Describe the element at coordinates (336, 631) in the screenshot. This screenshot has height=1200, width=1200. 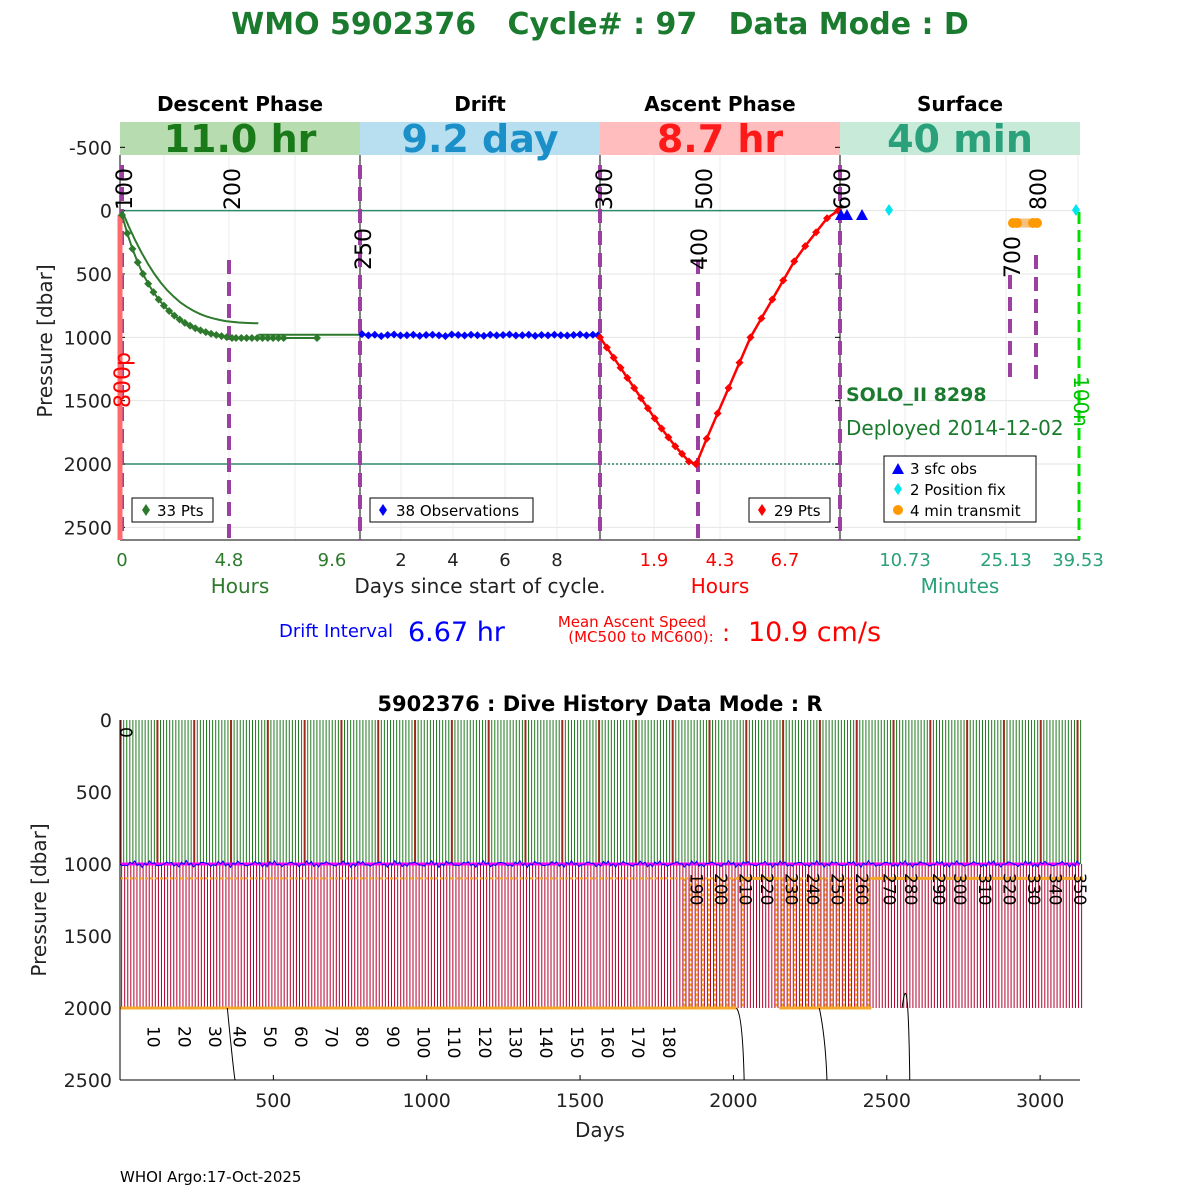
I see `drift-interval-label: Drift Interval` at that location.